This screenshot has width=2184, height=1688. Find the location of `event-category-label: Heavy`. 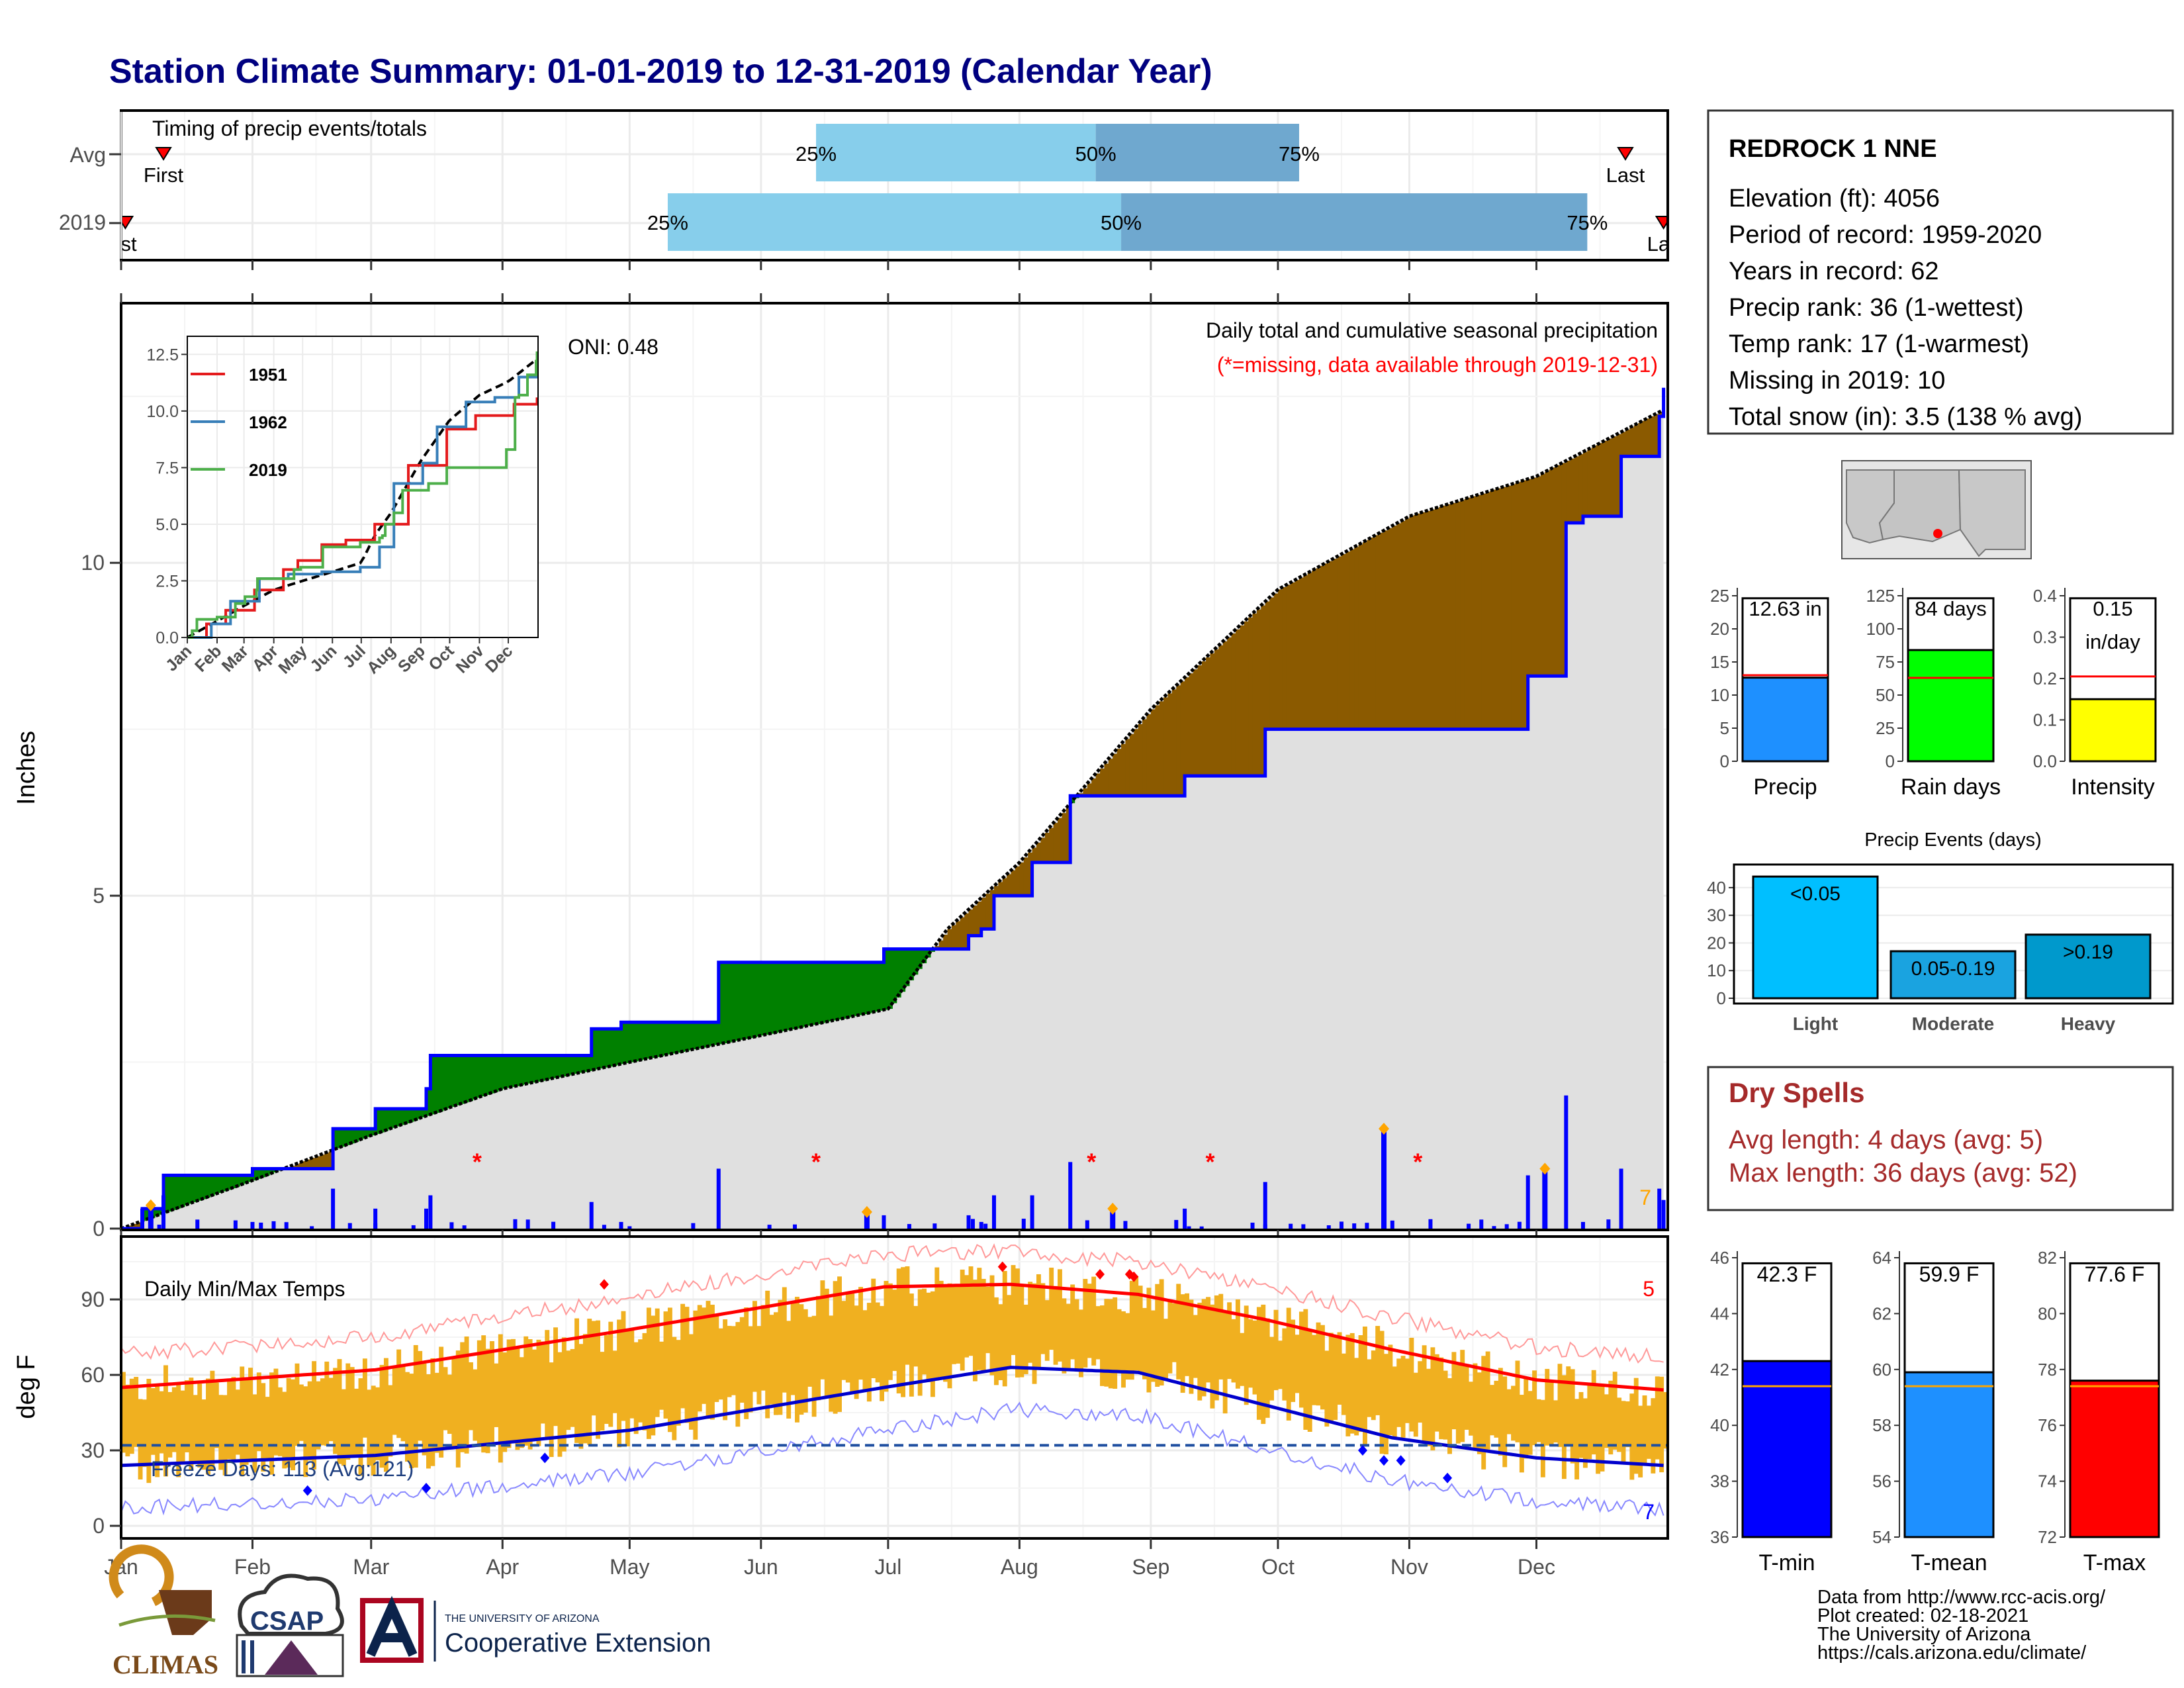

event-category-label: Heavy is located at coordinates (2088, 1023).